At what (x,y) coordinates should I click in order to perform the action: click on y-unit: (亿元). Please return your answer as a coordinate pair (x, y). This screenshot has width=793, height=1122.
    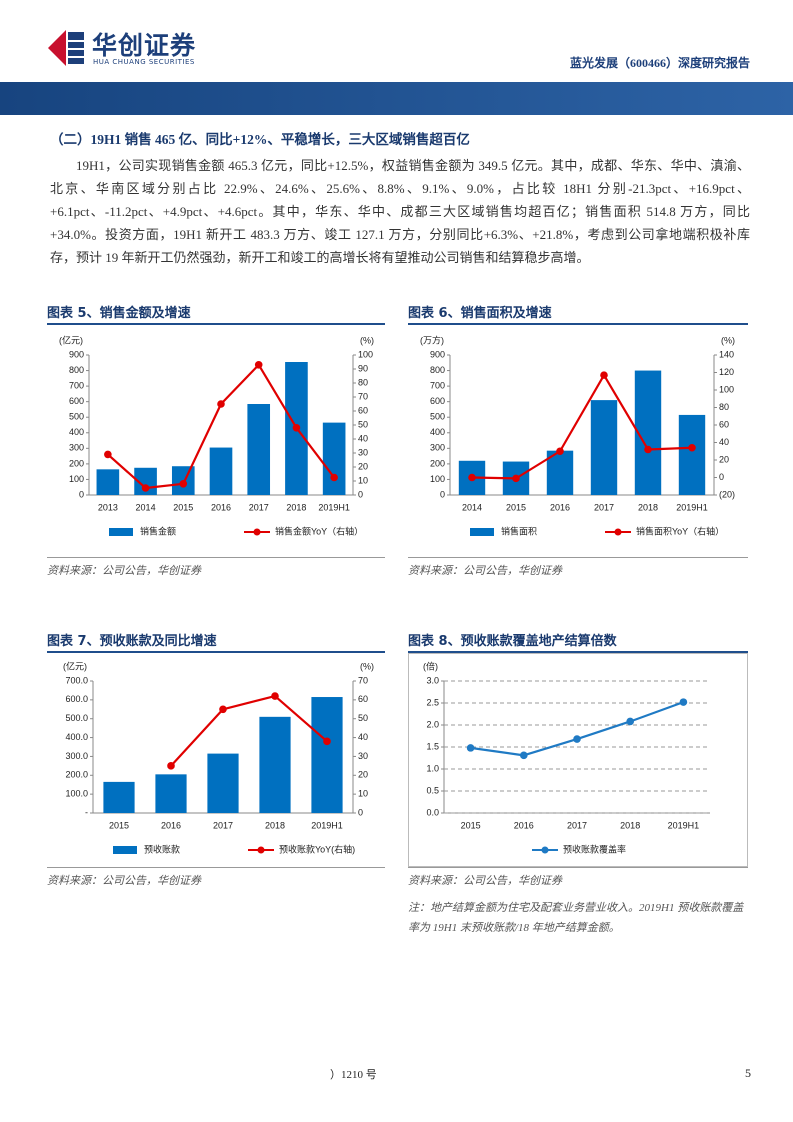
    Looking at the image, I should click on (71, 339).